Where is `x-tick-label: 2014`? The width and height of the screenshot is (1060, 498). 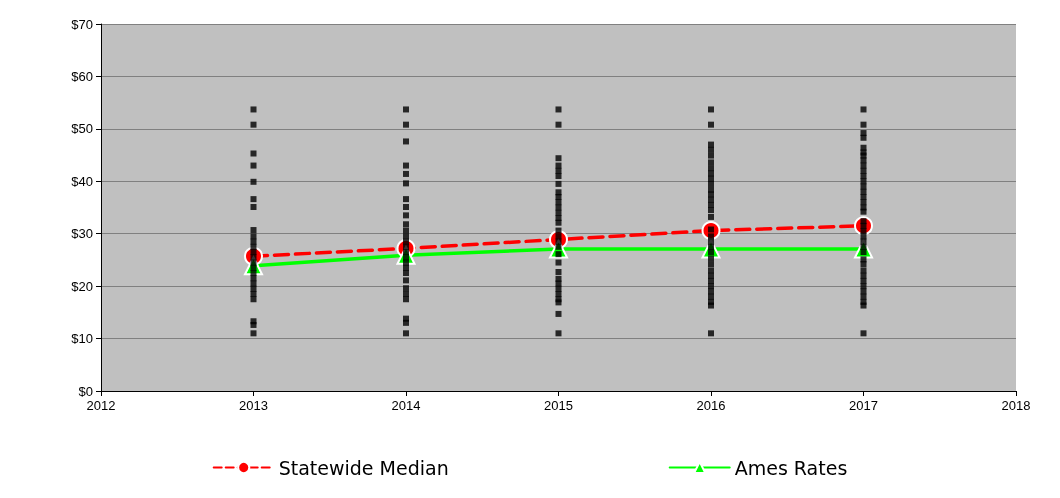
x-tick-label: 2014 is located at coordinates (406, 405).